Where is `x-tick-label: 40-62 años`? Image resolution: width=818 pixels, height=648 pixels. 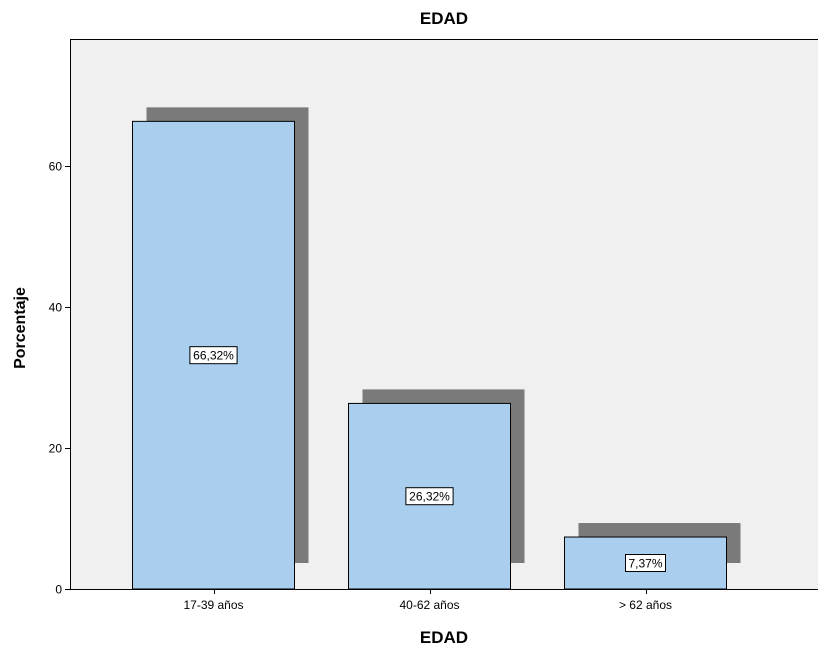 x-tick-label: 40-62 años is located at coordinates (429, 605).